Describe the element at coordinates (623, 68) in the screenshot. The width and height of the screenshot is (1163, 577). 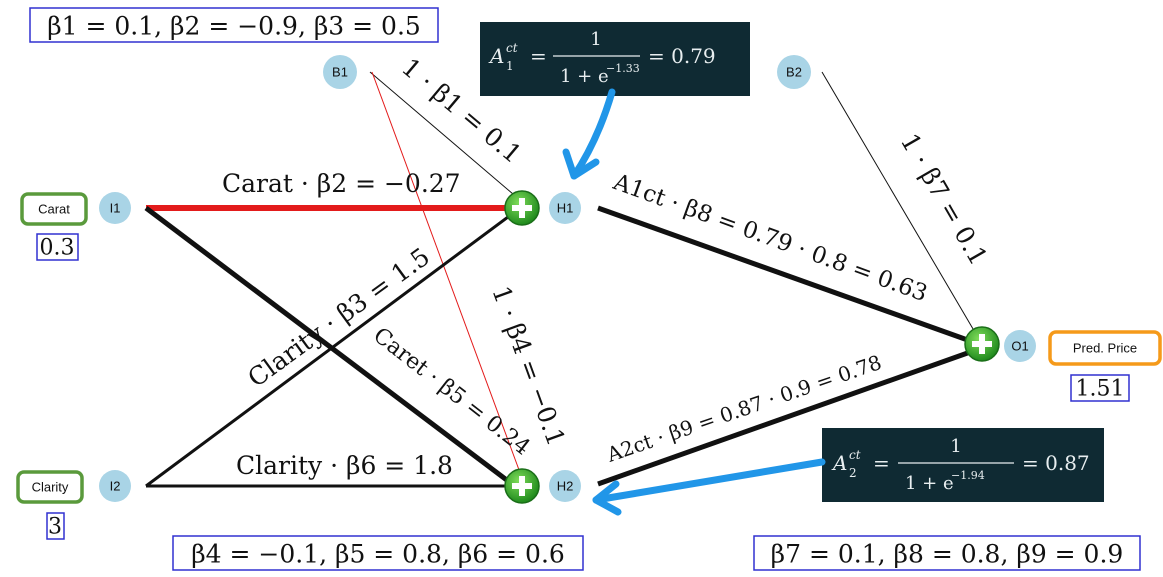
I see `formula-h1-exp: −1.33` at that location.